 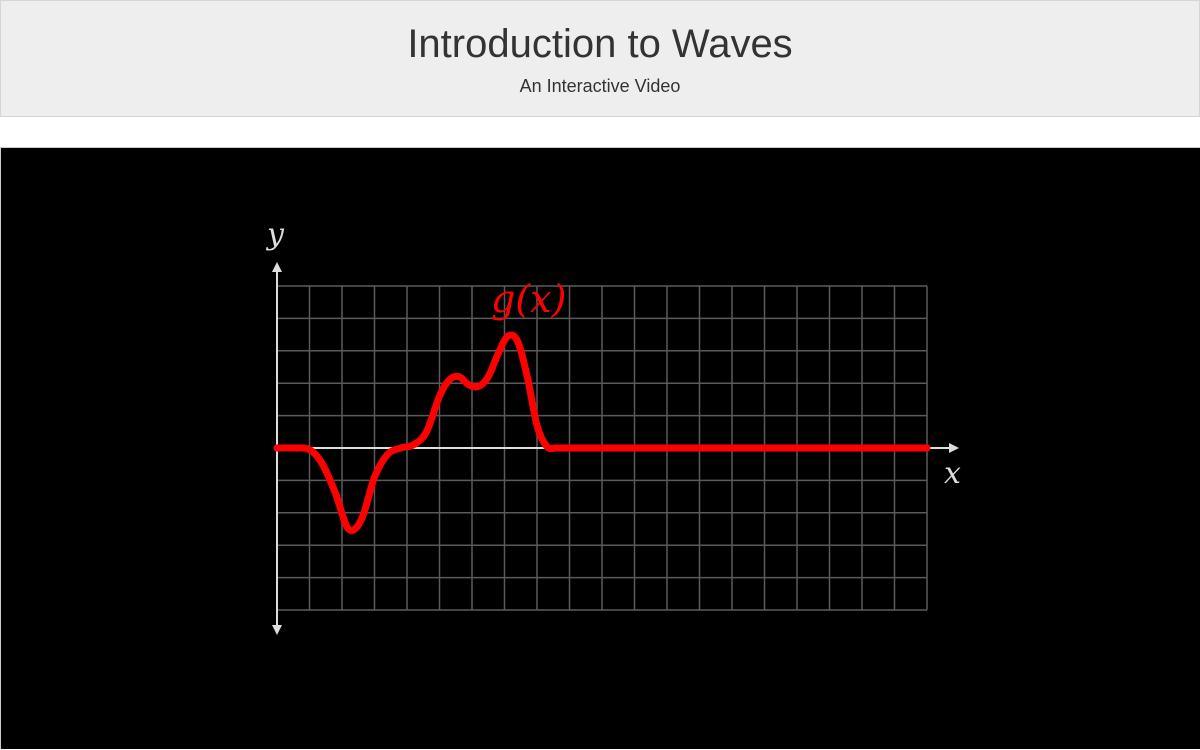 What do you see at coordinates (275, 234) in the screenshot?
I see `y-axis-label: y` at bounding box center [275, 234].